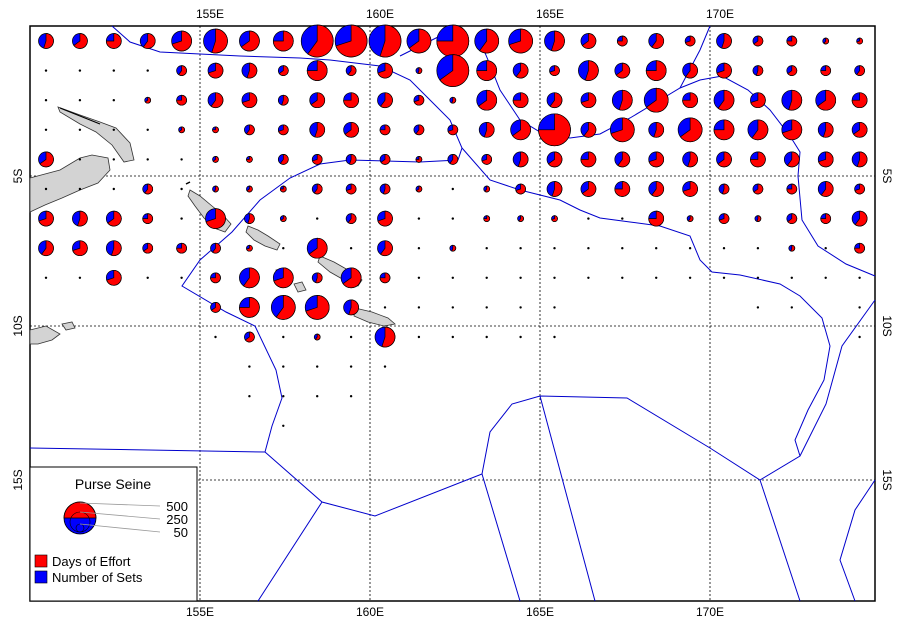  What do you see at coordinates (188, 183) in the screenshot?
I see `islet-dash` at bounding box center [188, 183].